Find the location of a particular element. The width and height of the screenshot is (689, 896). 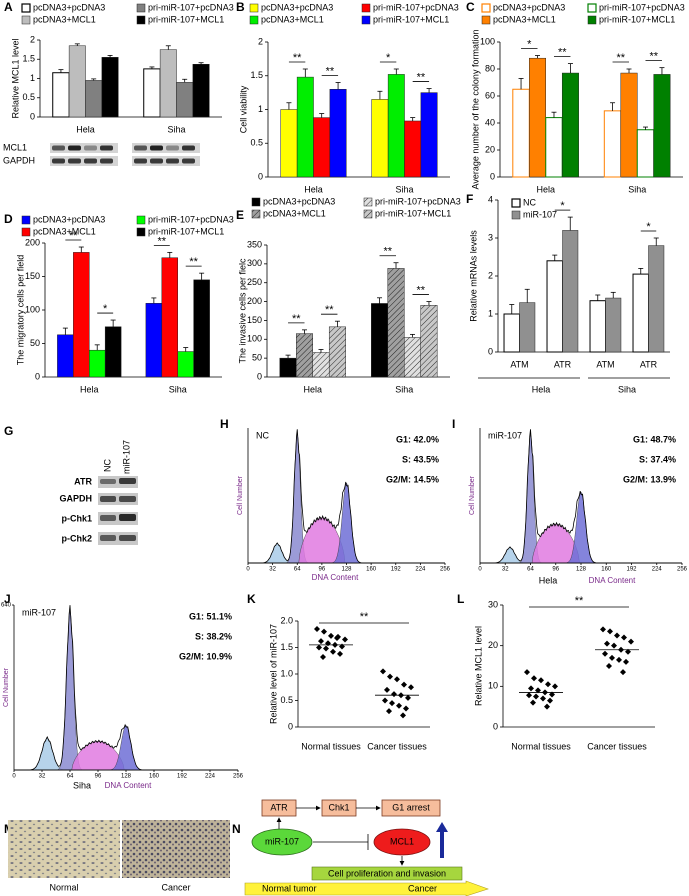

y-tick-label: 0.5 is located at coordinates (28, 97).